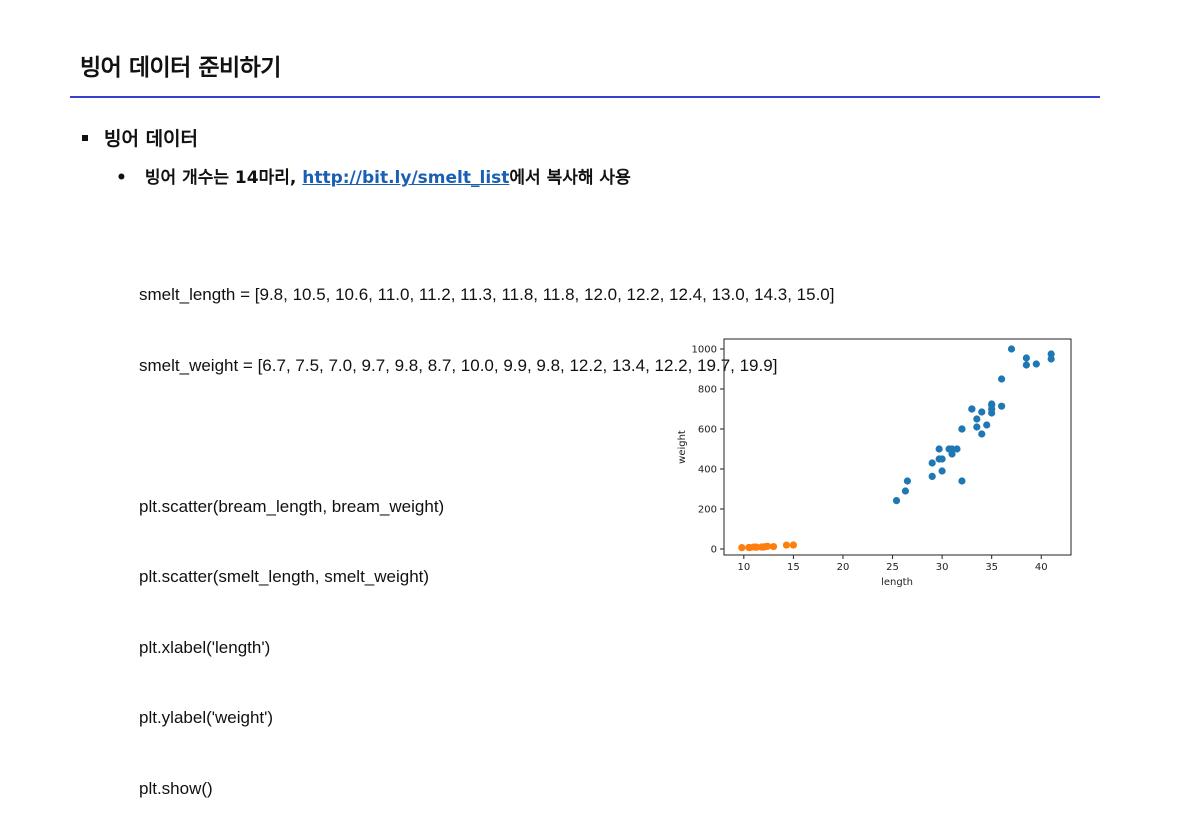 The width and height of the screenshot is (1177, 824). I want to click on y-axis-label: weight, so click(682, 447).